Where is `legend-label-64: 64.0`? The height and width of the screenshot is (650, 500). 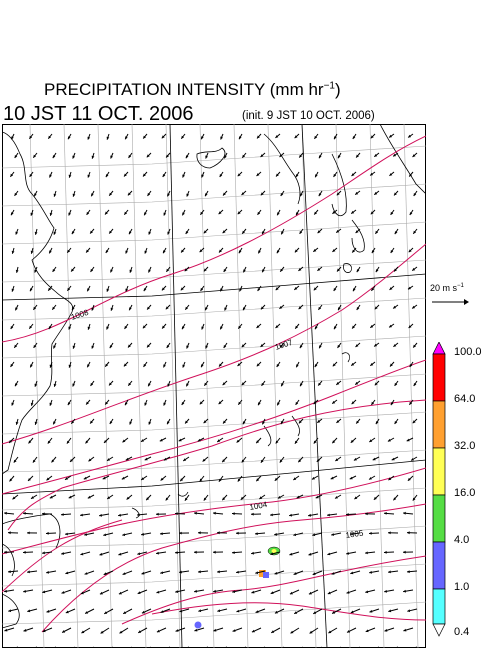
legend-label-64: 64.0 is located at coordinates (465, 399).